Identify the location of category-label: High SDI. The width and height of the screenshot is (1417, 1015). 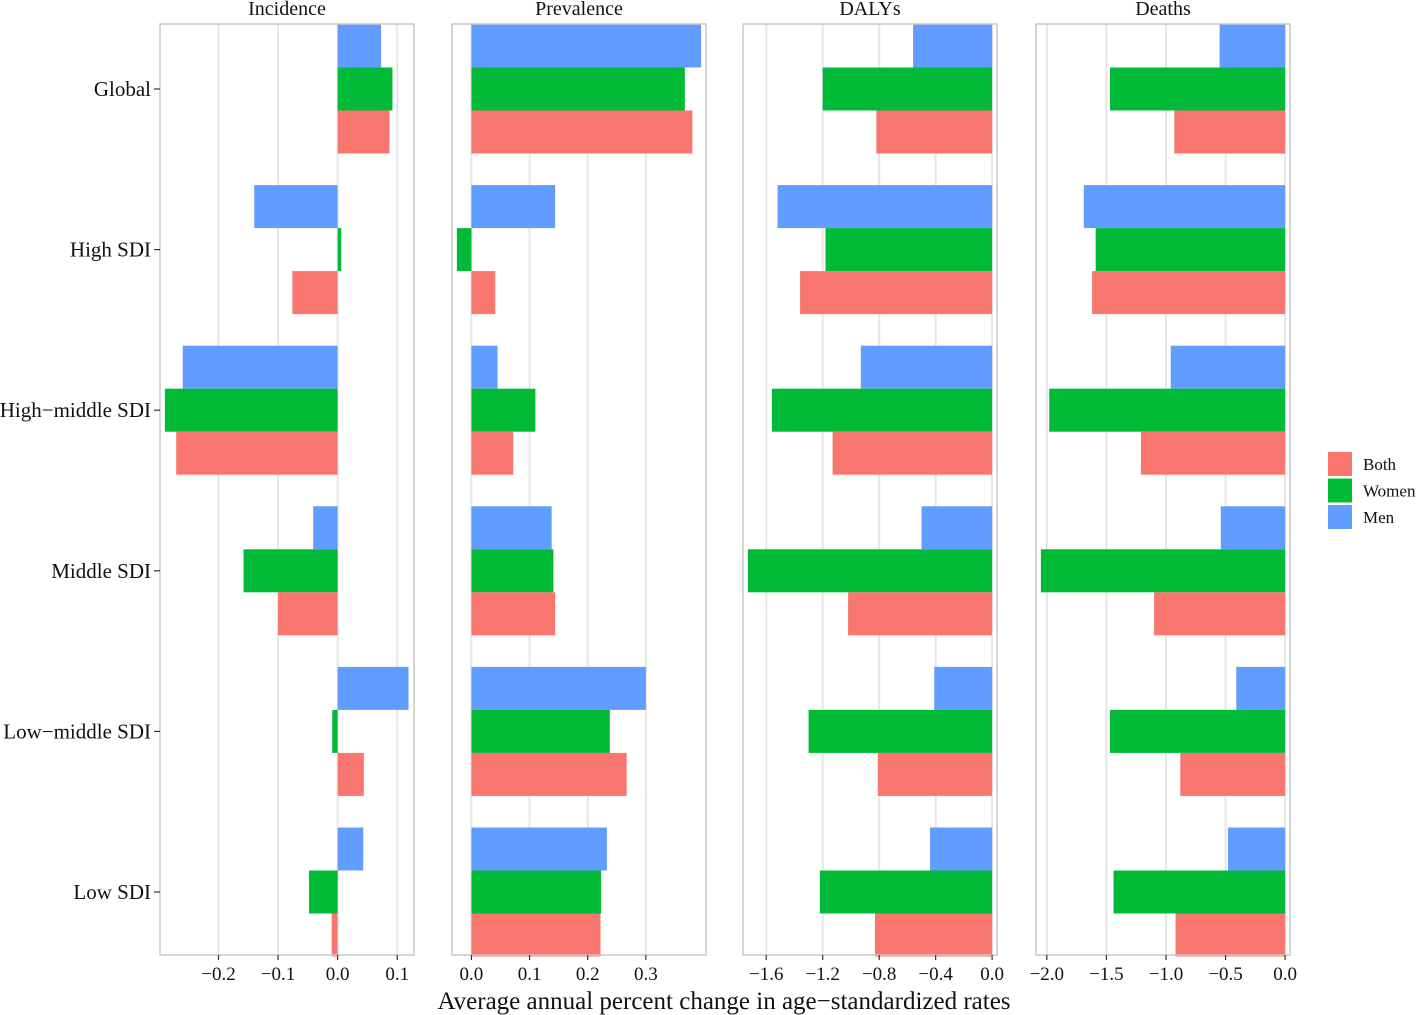
(110, 250).